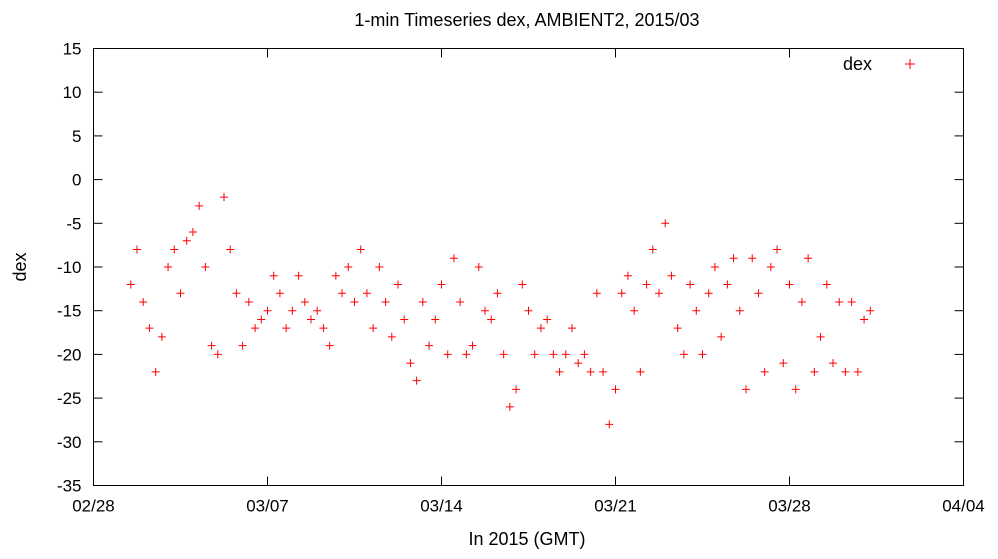 This screenshot has width=998, height=559. Describe the element at coordinates (93, 506) in the screenshot. I see `x-tick-label: 02/28` at that location.